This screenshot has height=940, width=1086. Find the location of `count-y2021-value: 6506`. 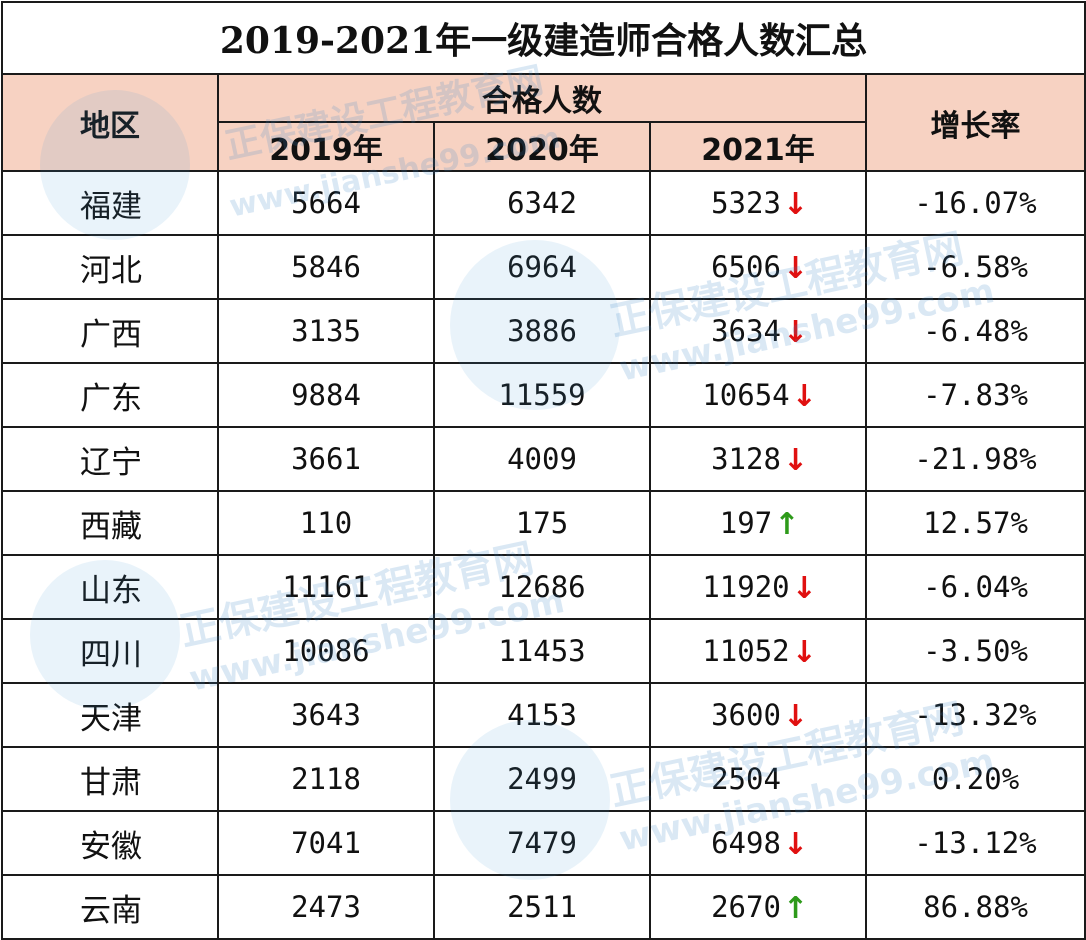

count-y2021-value: 6506 is located at coordinates (746, 267).